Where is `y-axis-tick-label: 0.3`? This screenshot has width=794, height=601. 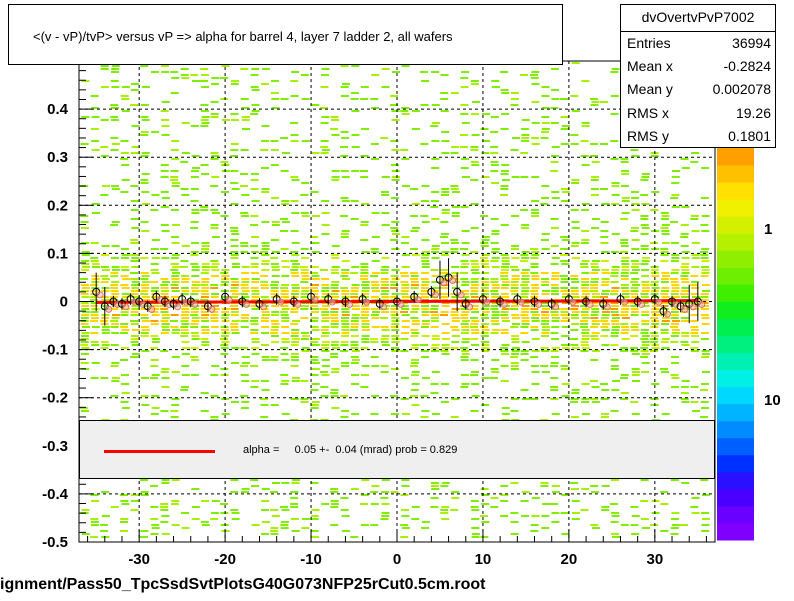
y-axis-tick-label: 0.3 is located at coordinates (57, 157).